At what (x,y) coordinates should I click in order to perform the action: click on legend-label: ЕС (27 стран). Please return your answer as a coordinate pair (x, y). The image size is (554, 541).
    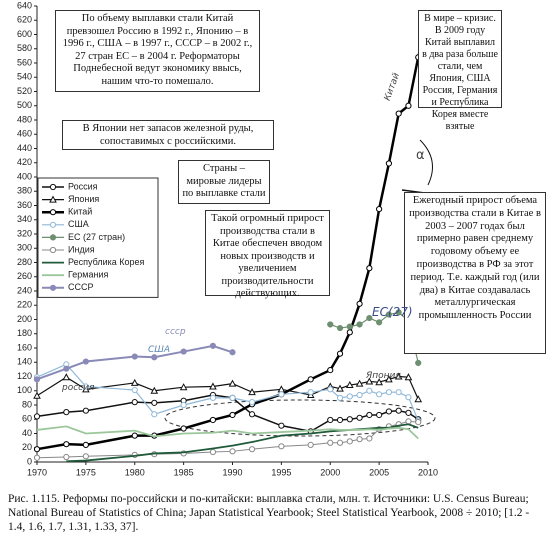
    Looking at the image, I should click on (96, 237).